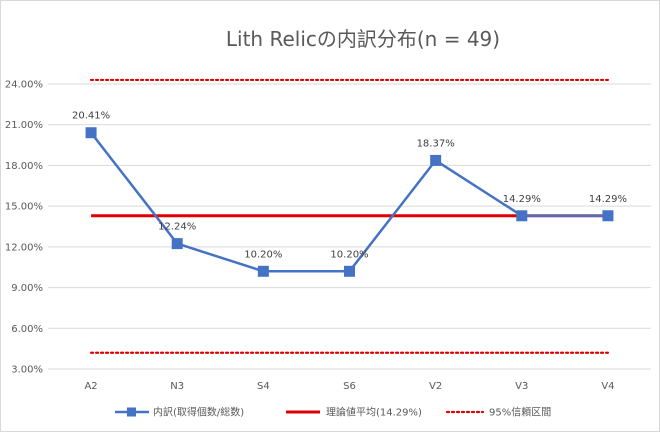  Describe the element at coordinates (177, 227) in the screenshot. I see `data-label: 12.24%` at that location.